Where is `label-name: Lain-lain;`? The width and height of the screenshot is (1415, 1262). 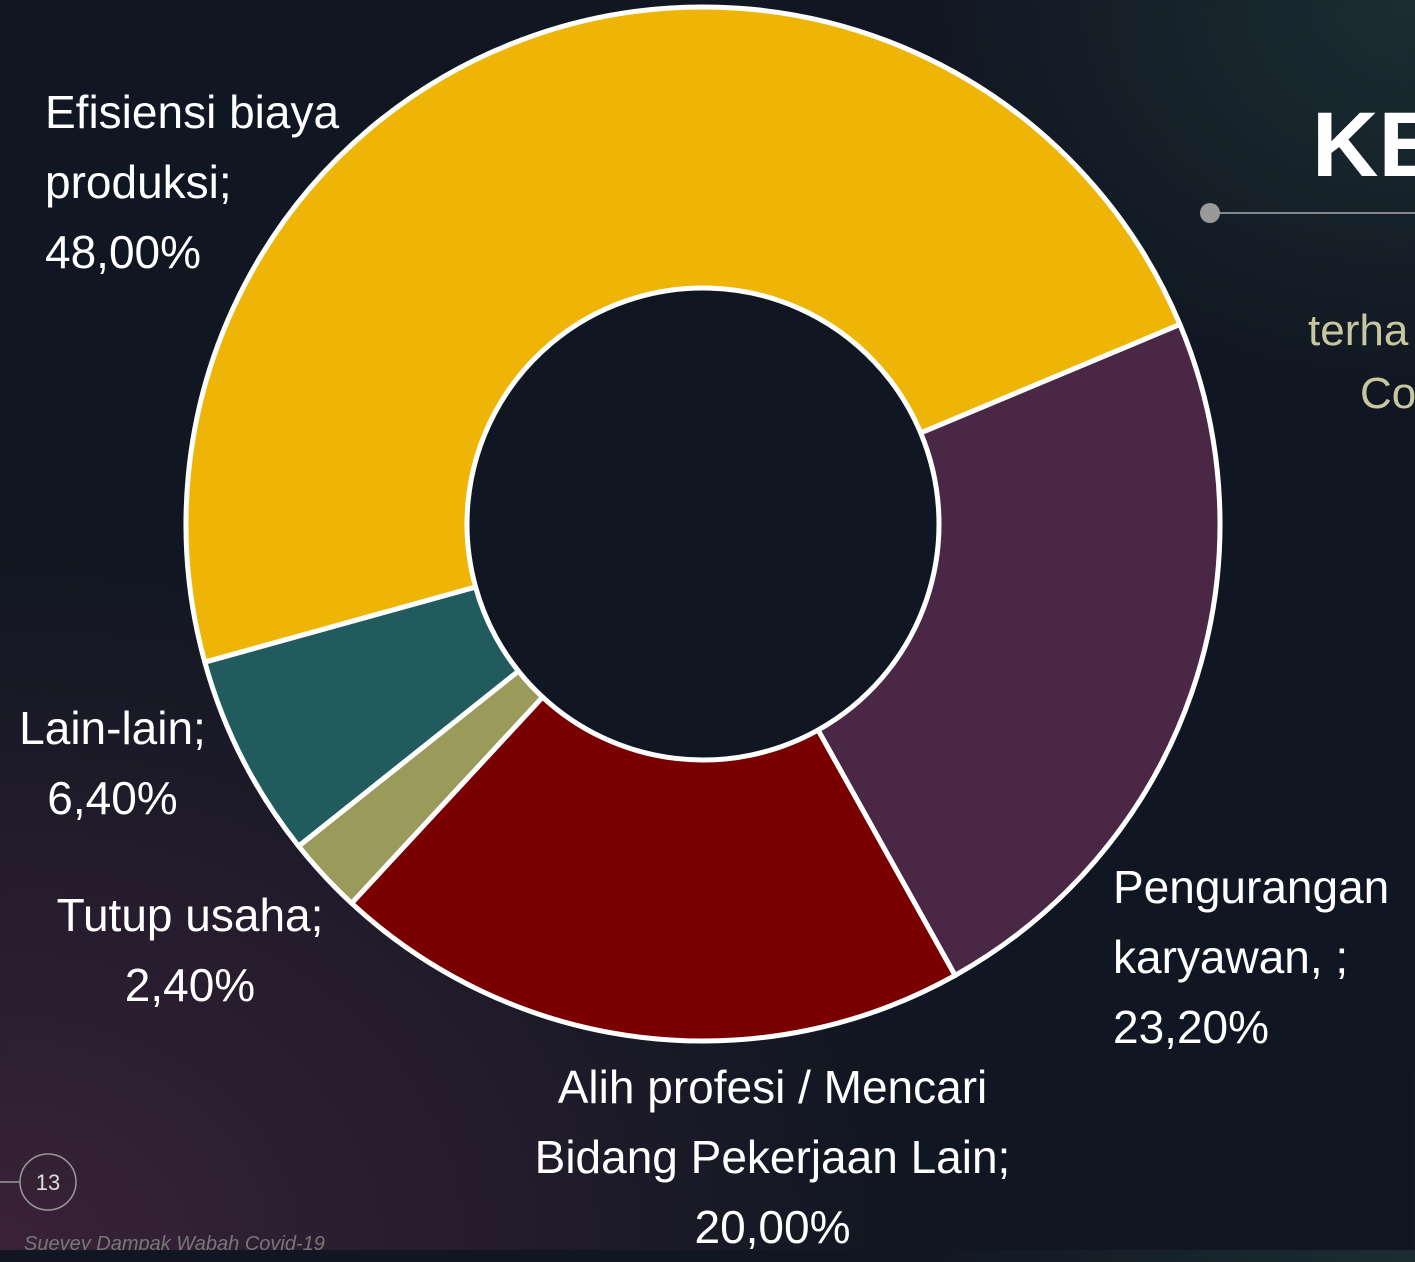 label-name: Lain-lain; is located at coordinates (112, 728).